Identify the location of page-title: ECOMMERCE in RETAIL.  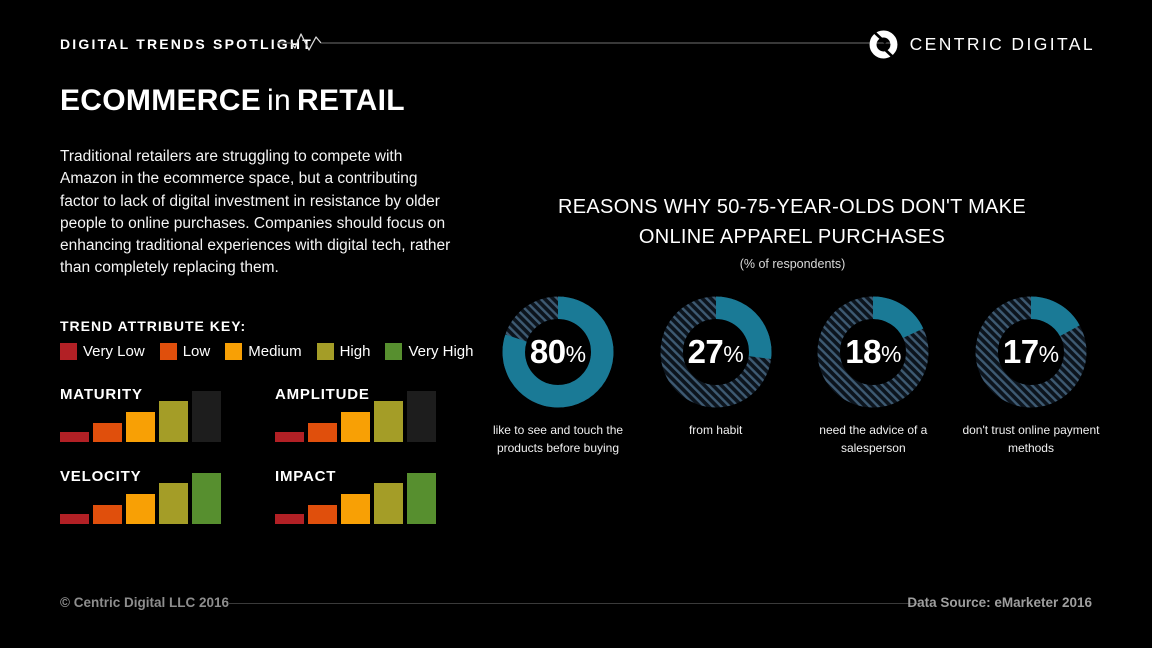
(232, 101).